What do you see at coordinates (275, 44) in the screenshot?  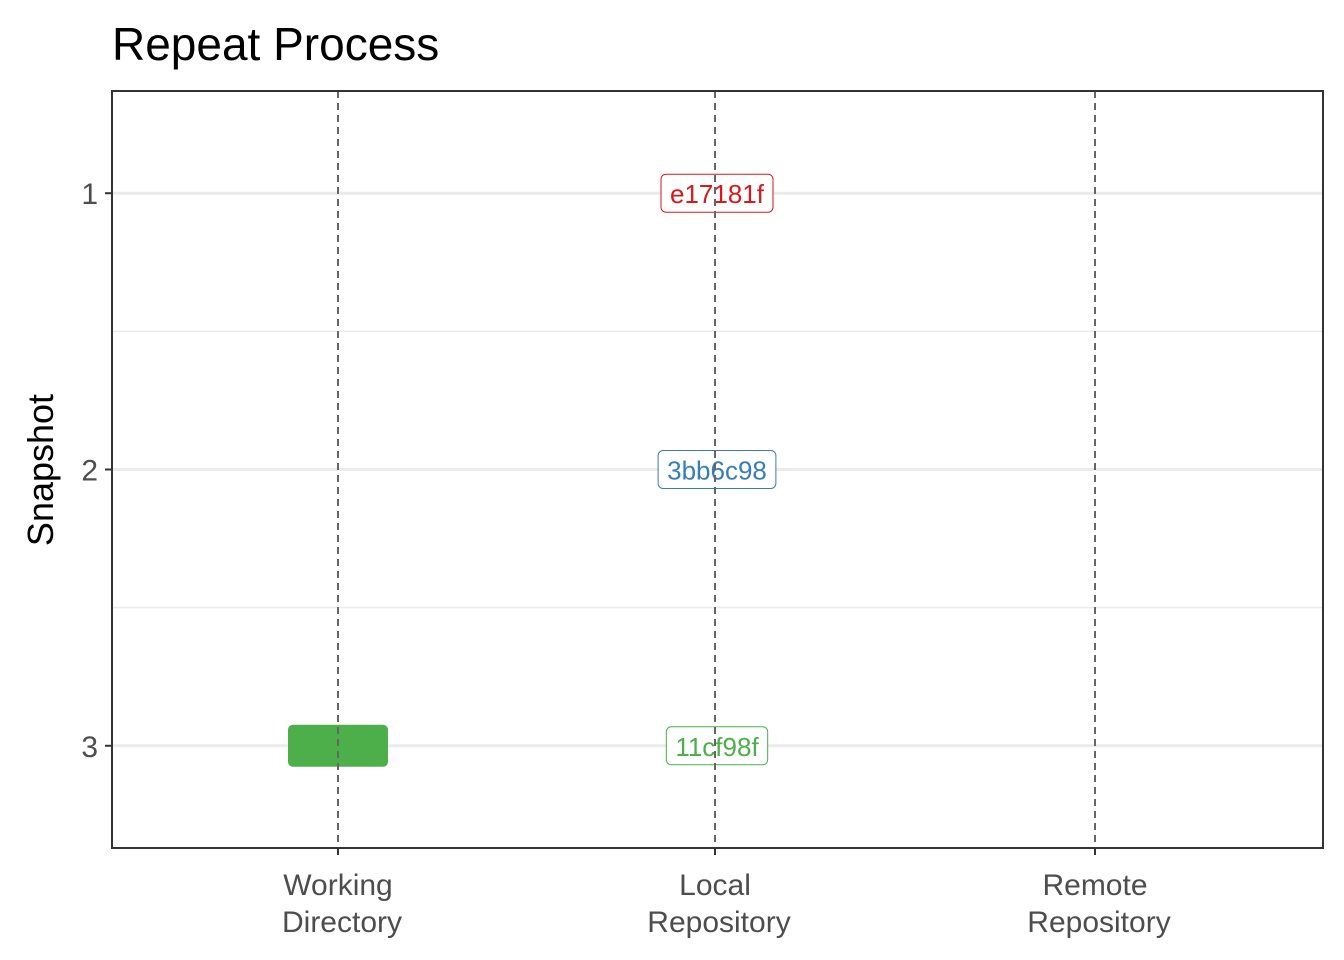 I see `chart-title: Repeat Process` at bounding box center [275, 44].